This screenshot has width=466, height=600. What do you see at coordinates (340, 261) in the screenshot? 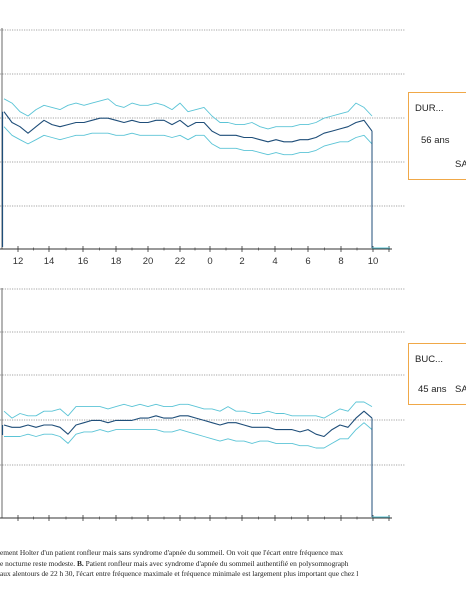
I see `x-tick-label: 8` at bounding box center [340, 261].